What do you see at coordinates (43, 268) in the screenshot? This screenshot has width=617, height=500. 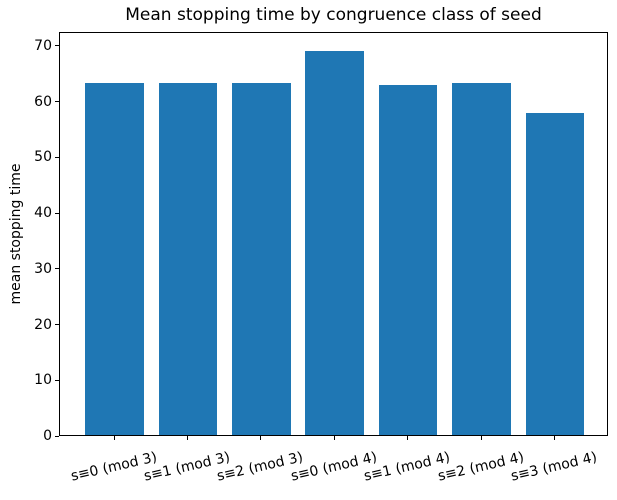 I see `y-tick-label: 30` at bounding box center [43, 268].